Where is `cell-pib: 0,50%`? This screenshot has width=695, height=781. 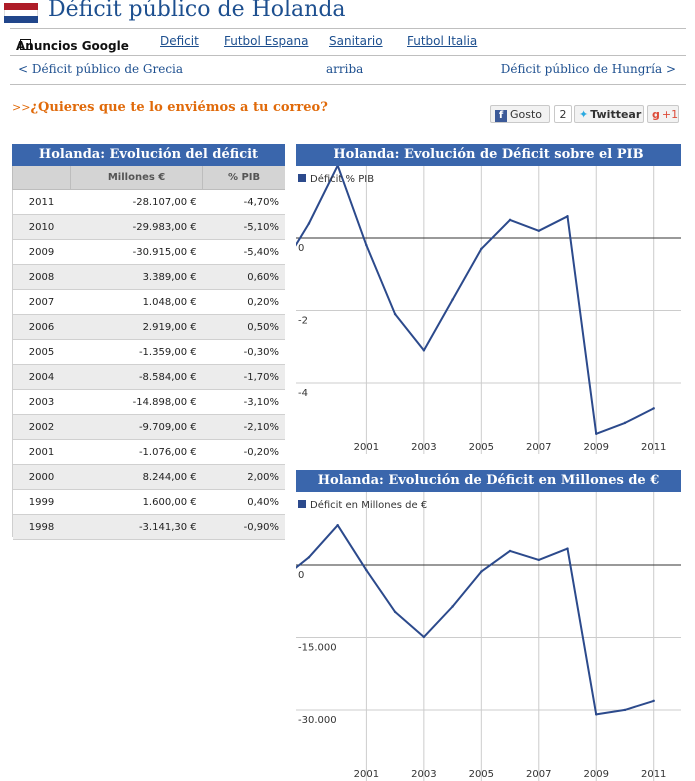
cell-pib: 0,50% is located at coordinates (243, 327).